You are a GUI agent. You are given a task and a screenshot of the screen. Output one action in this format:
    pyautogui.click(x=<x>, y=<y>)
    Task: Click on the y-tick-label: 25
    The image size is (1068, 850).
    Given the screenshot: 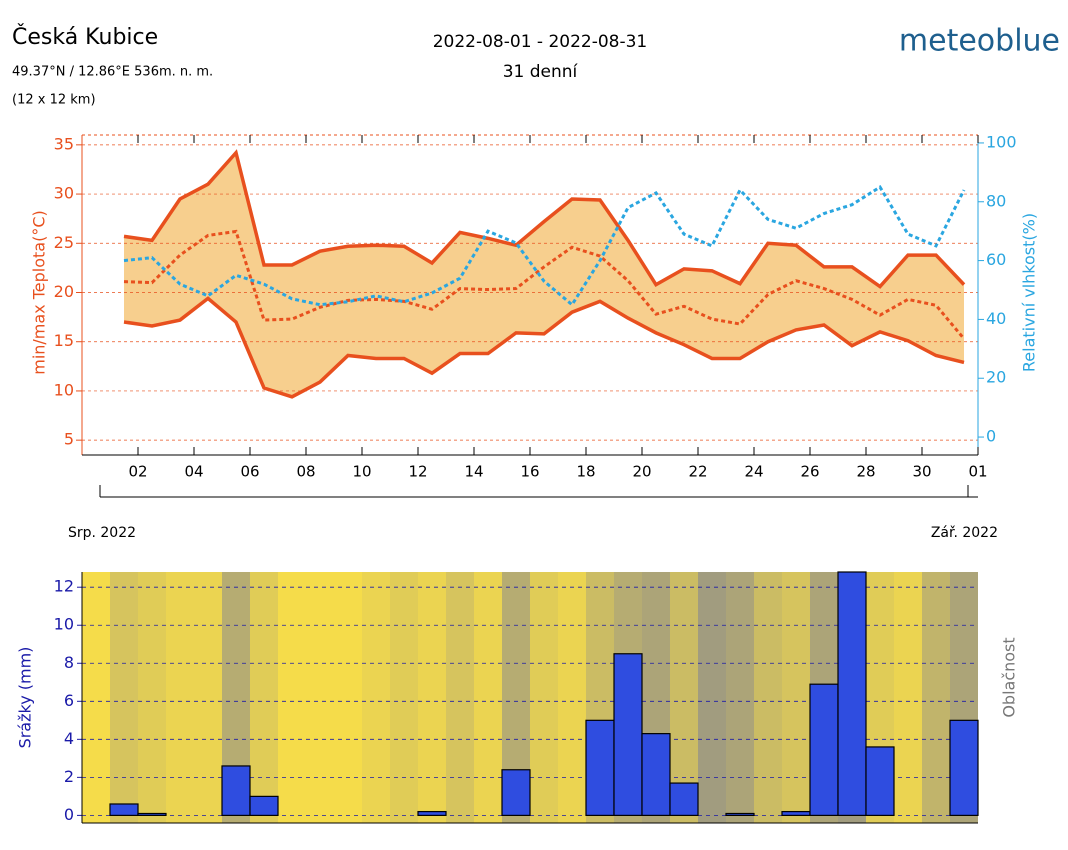 What is the action you would take?
    pyautogui.click(x=64, y=242)
    